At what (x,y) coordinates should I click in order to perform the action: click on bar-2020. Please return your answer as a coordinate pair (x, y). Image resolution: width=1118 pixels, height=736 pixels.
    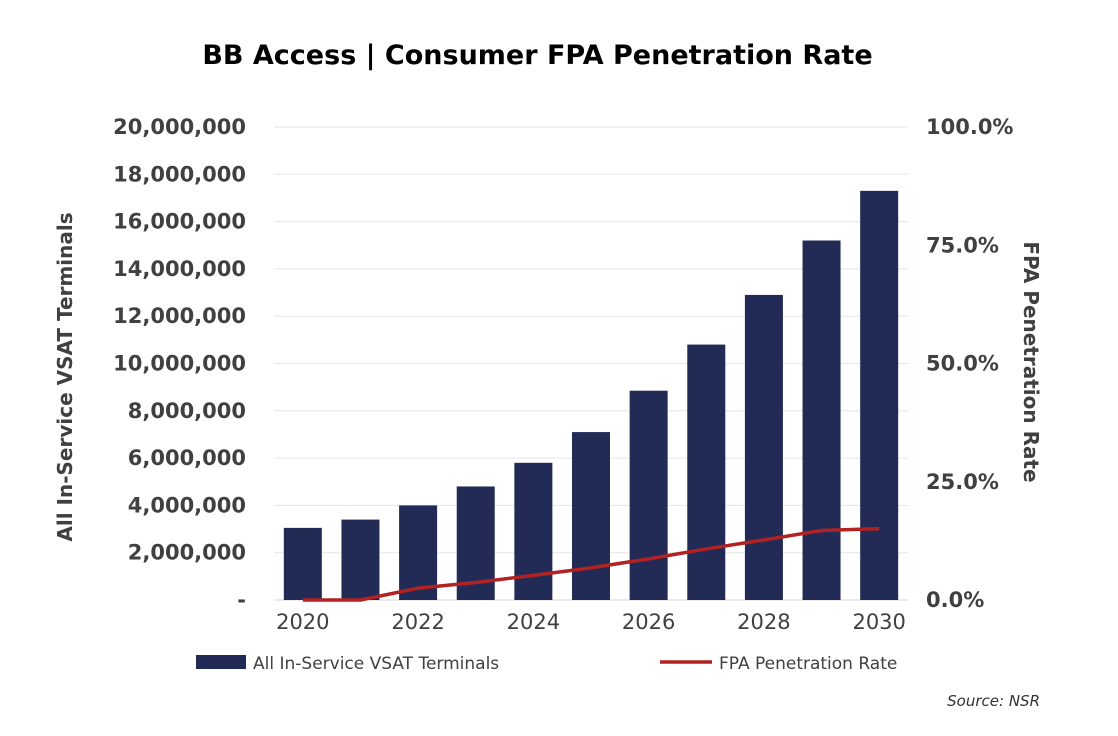
    Looking at the image, I should click on (302, 563).